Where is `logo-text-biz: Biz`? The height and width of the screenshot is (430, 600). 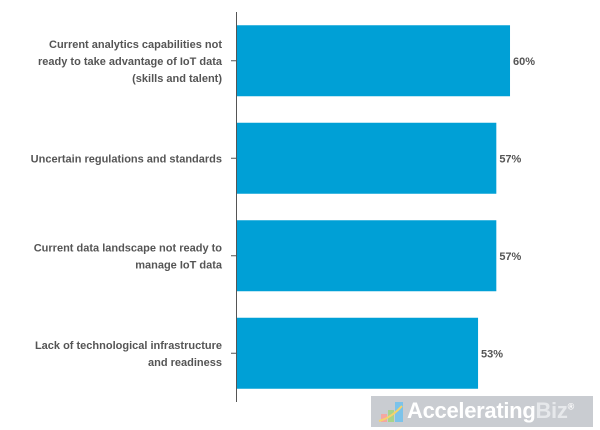 logo-text-biz: Biz is located at coordinates (551, 410).